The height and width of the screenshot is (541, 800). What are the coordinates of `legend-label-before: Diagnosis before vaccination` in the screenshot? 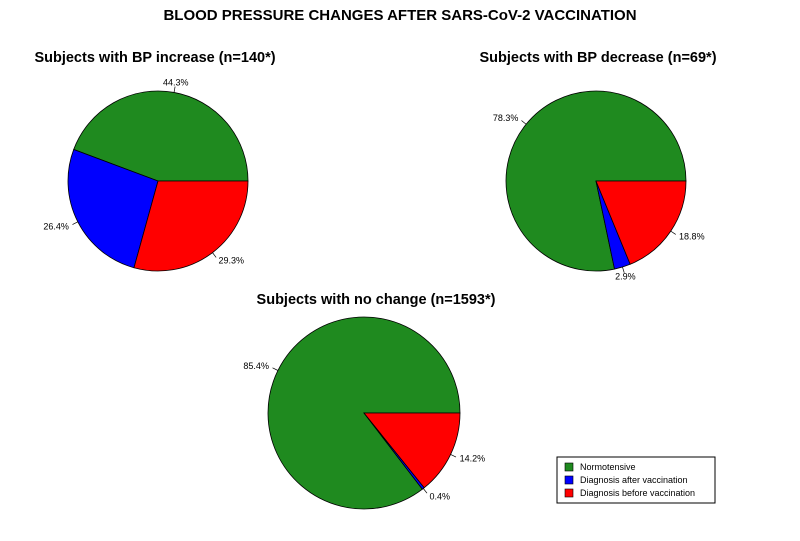 It's located at (637, 493).